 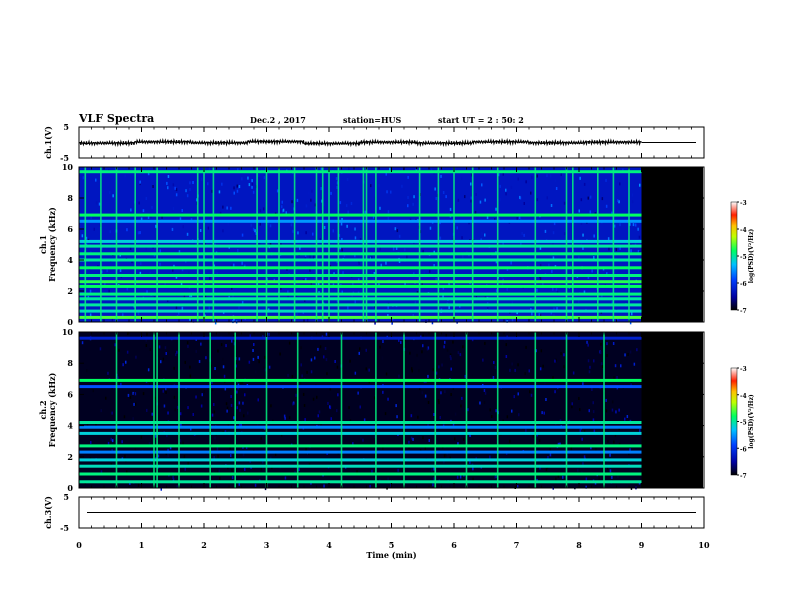 What do you see at coordinates (751, 256) in the screenshot?
I see `colorbar-label: log(PSD)(V²/Hz)` at bounding box center [751, 256].